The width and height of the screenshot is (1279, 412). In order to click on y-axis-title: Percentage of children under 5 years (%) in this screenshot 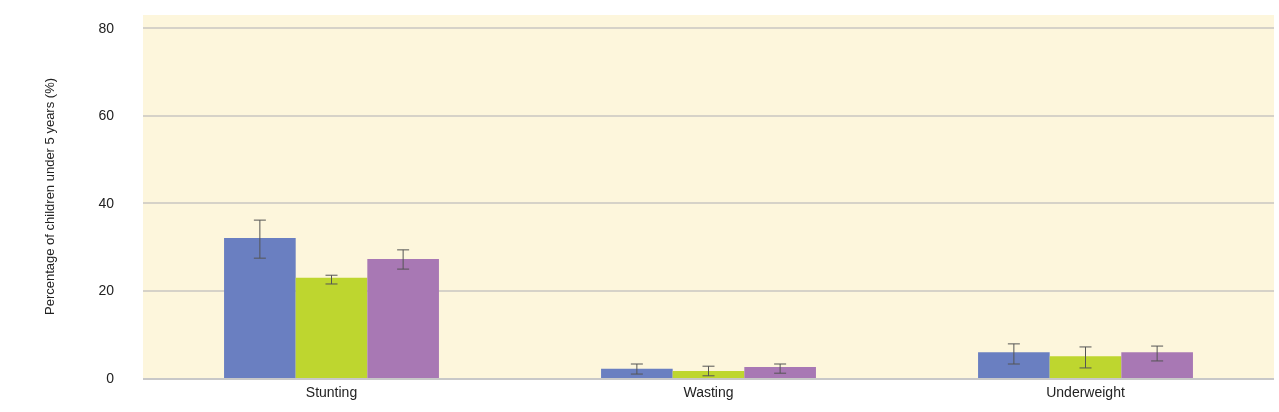, I will do `click(50, 196)`.